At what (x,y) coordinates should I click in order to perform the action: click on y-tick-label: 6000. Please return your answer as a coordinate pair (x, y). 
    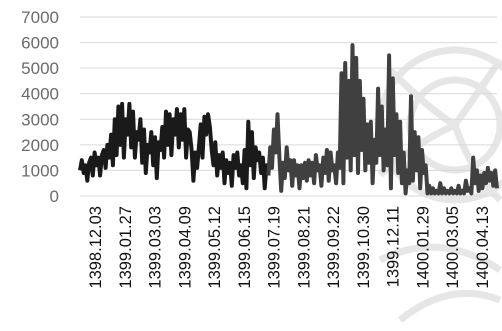
    Looking at the image, I should click on (40, 43).